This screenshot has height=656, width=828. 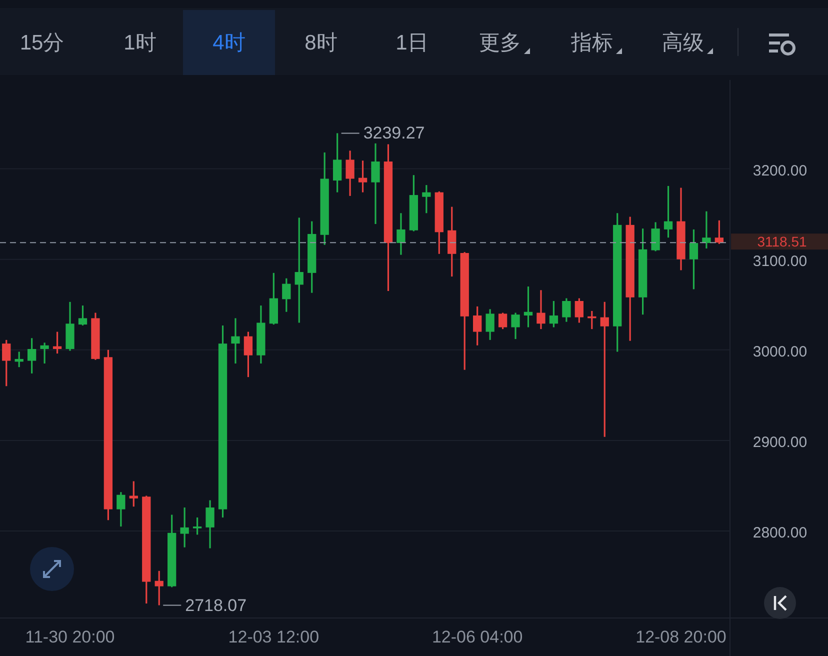 What do you see at coordinates (780, 533) in the screenshot?
I see `y-tick-label: 2800.00` at bounding box center [780, 533].